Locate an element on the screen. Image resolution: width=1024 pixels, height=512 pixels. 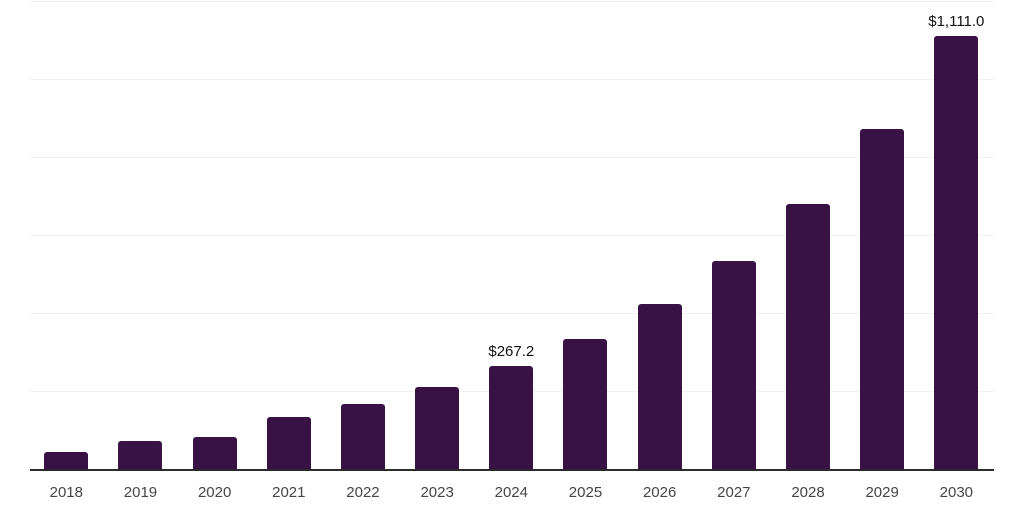
bar-2019 is located at coordinates (140, 455).